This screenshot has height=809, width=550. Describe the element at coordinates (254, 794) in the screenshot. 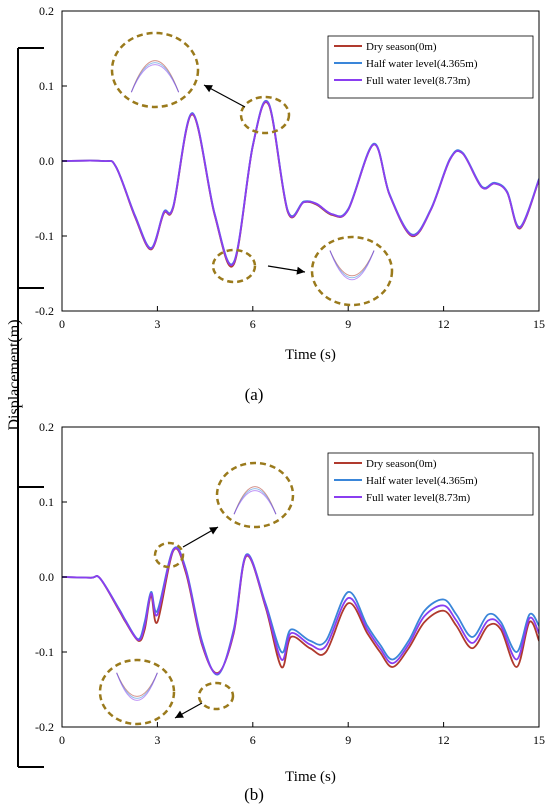

I see `panel-label-b: (b)` at that location.